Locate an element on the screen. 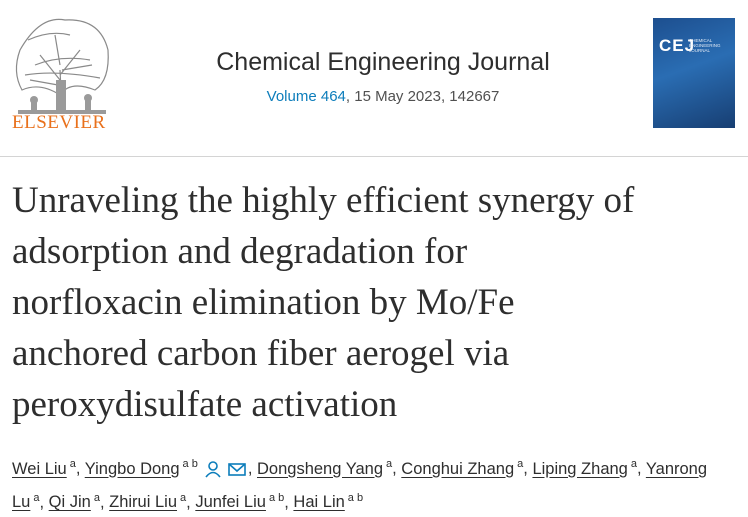 This screenshot has width=748, height=517. title-line: adsorption and degradation for is located at coordinates (240, 251).